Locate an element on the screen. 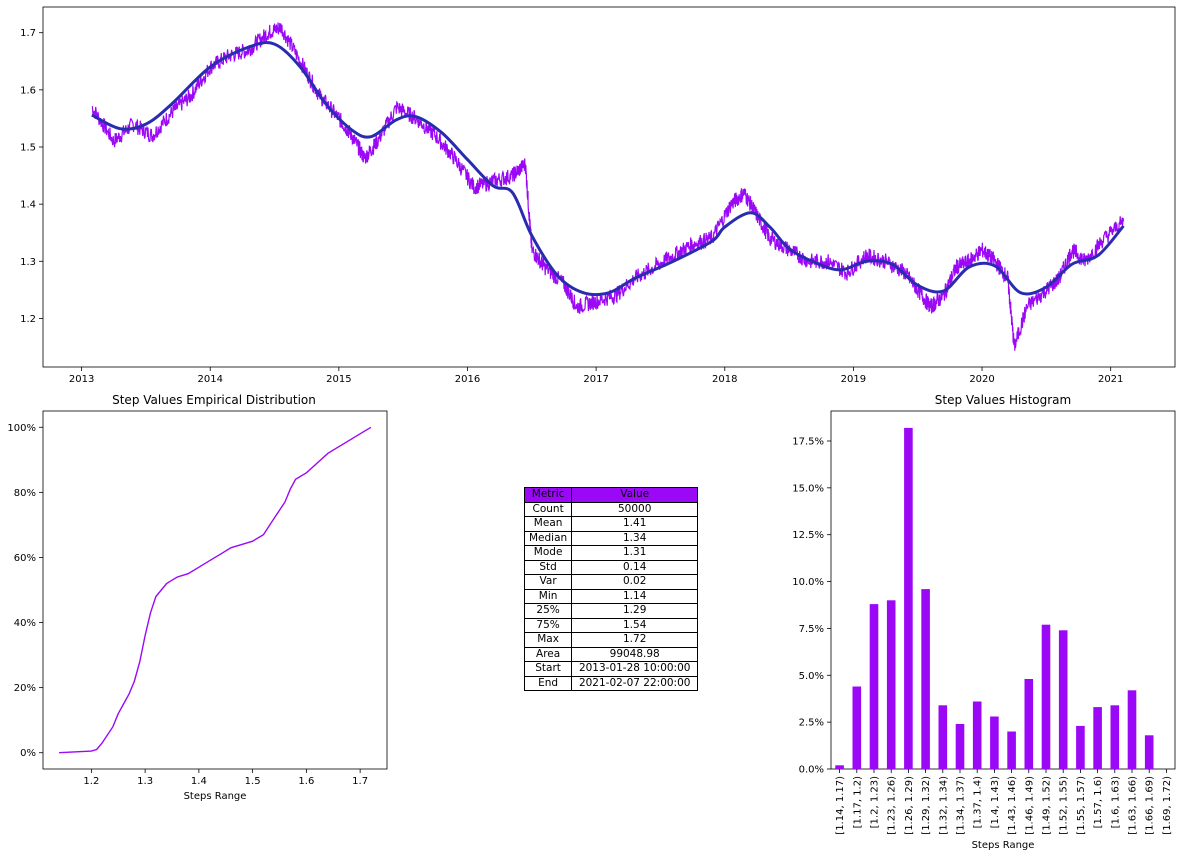  hist-plot-frame is located at coordinates (1003, 590).